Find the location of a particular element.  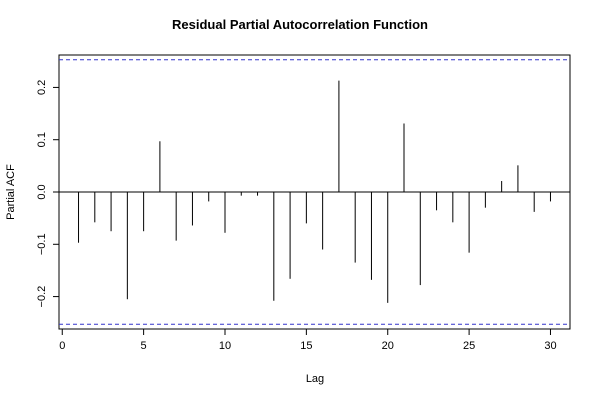

y-tick-label: −0.1 is located at coordinates (42, 244).